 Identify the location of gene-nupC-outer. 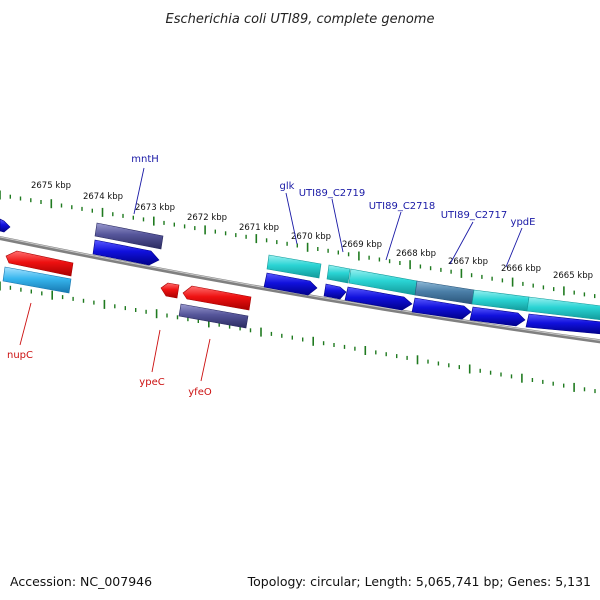
(37, 280).